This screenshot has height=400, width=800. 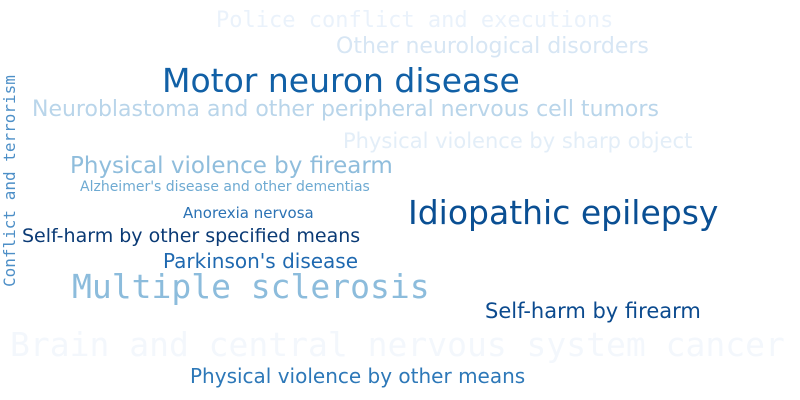 What do you see at coordinates (225, 187) in the screenshot?
I see `word-alzheimers-disease: Alzheimer's disease and other dementias` at bounding box center [225, 187].